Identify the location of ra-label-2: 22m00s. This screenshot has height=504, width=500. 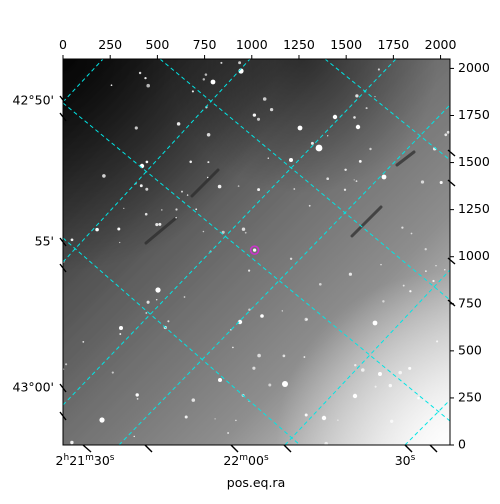
(246, 460).